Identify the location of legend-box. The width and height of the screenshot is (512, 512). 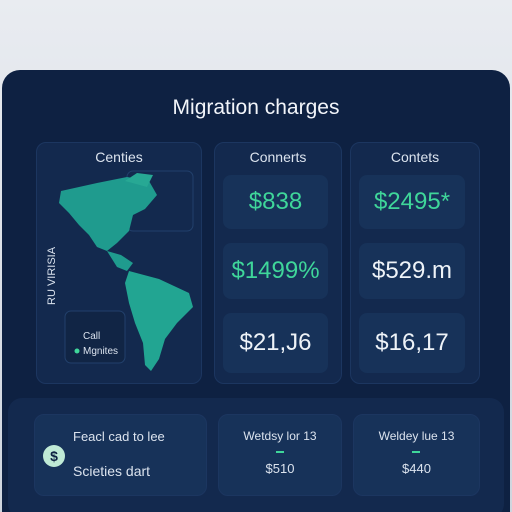
(95, 337).